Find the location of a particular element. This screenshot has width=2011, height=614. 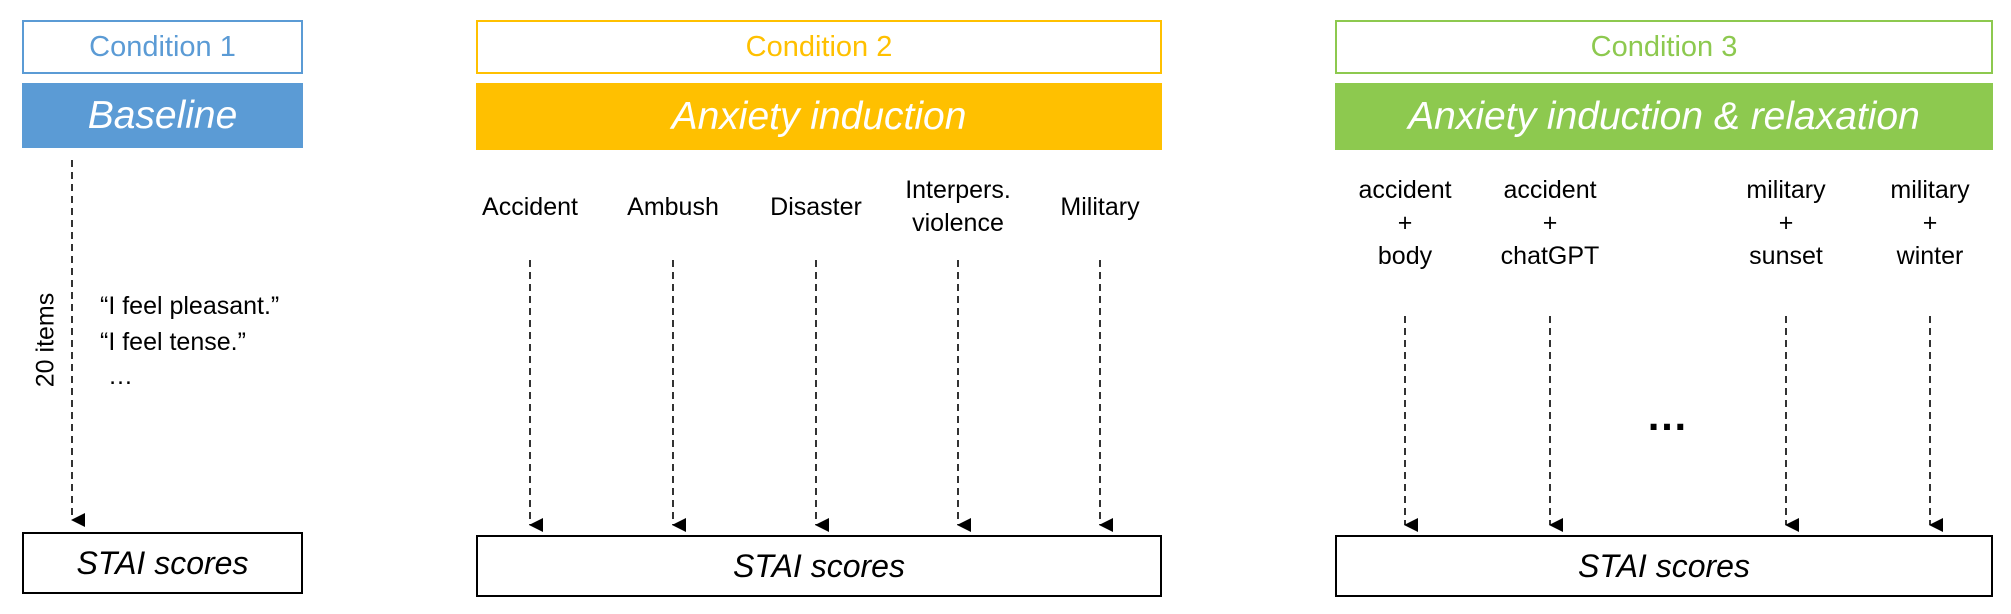

stimulus-accident: Accident is located at coordinates (530, 207).